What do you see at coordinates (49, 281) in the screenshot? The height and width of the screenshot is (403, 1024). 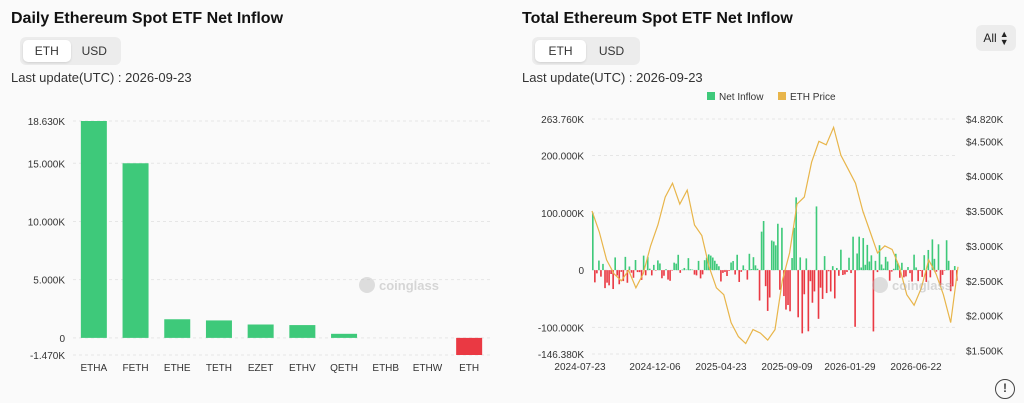 I see `y-tick-label: 5.000K` at bounding box center [49, 281].